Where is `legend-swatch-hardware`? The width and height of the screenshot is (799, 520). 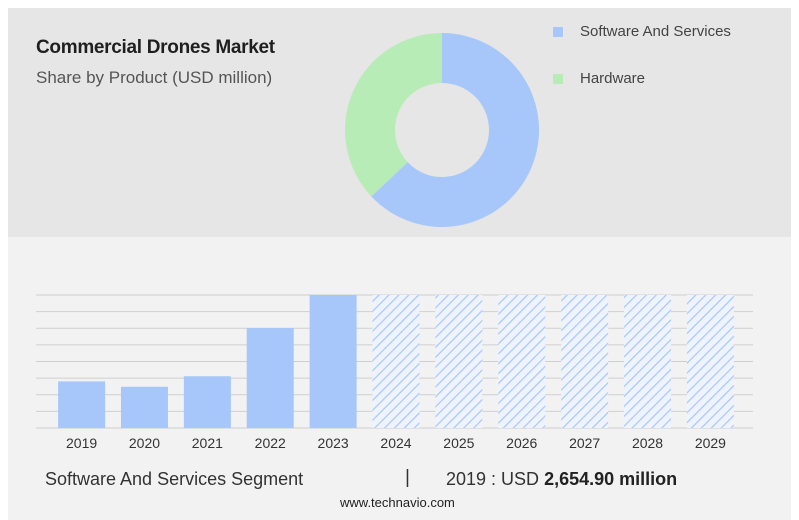
legend-swatch-hardware is located at coordinates (558, 78).